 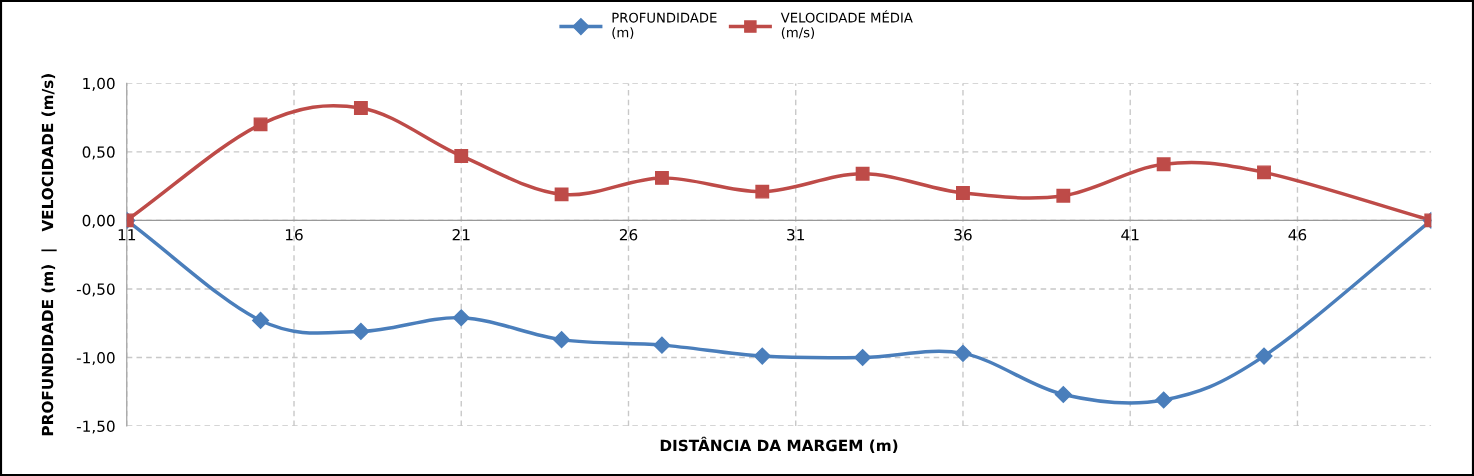 What do you see at coordinates (294, 234) in the screenshot?
I see `x-tick-label: 16` at bounding box center [294, 234].